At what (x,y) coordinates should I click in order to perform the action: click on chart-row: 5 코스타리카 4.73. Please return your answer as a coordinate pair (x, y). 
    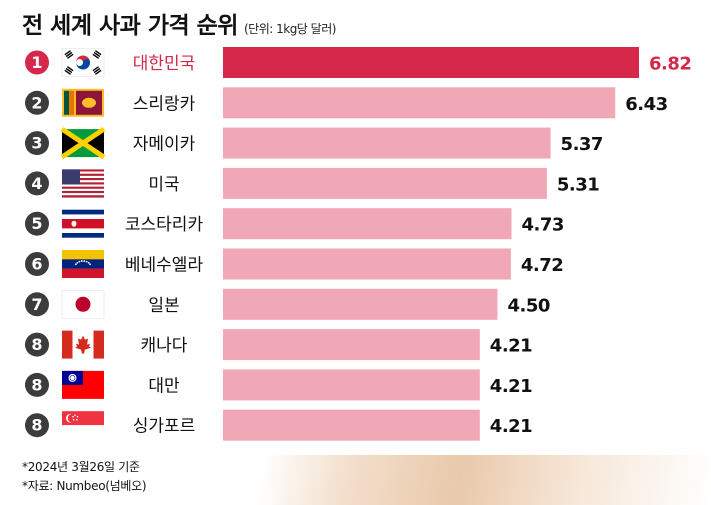
    Looking at the image, I should click on (294, 224).